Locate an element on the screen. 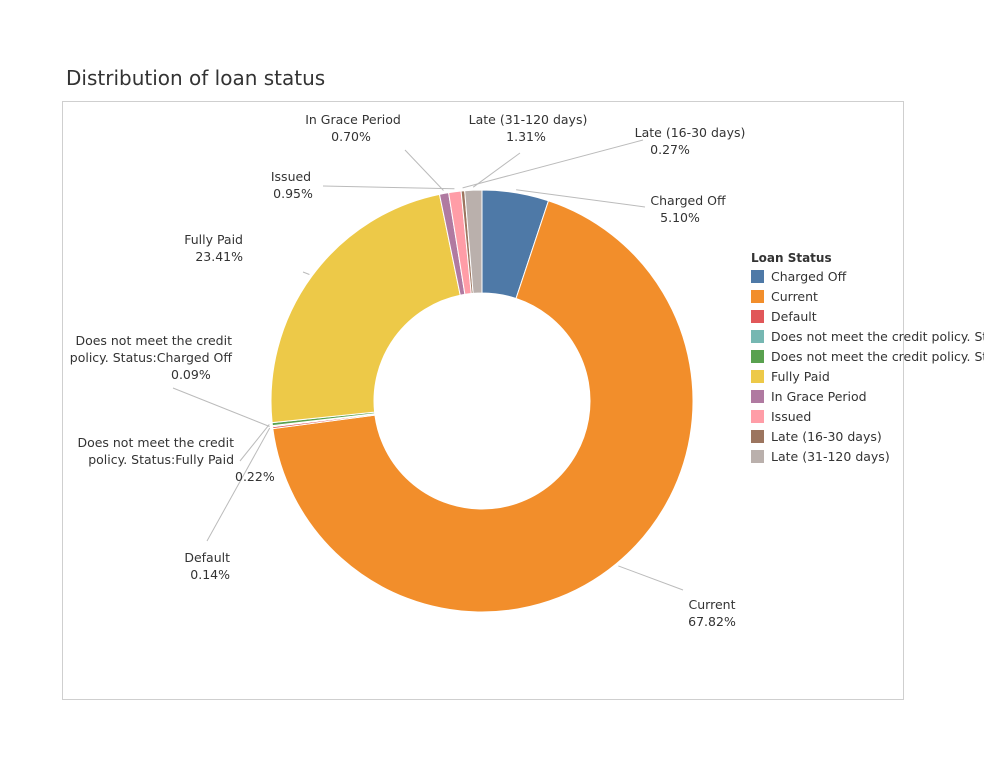 Image resolution: width=984 pixels, height=784 pixels. slice-name-charged-off: Charged Off is located at coordinates (688, 200).